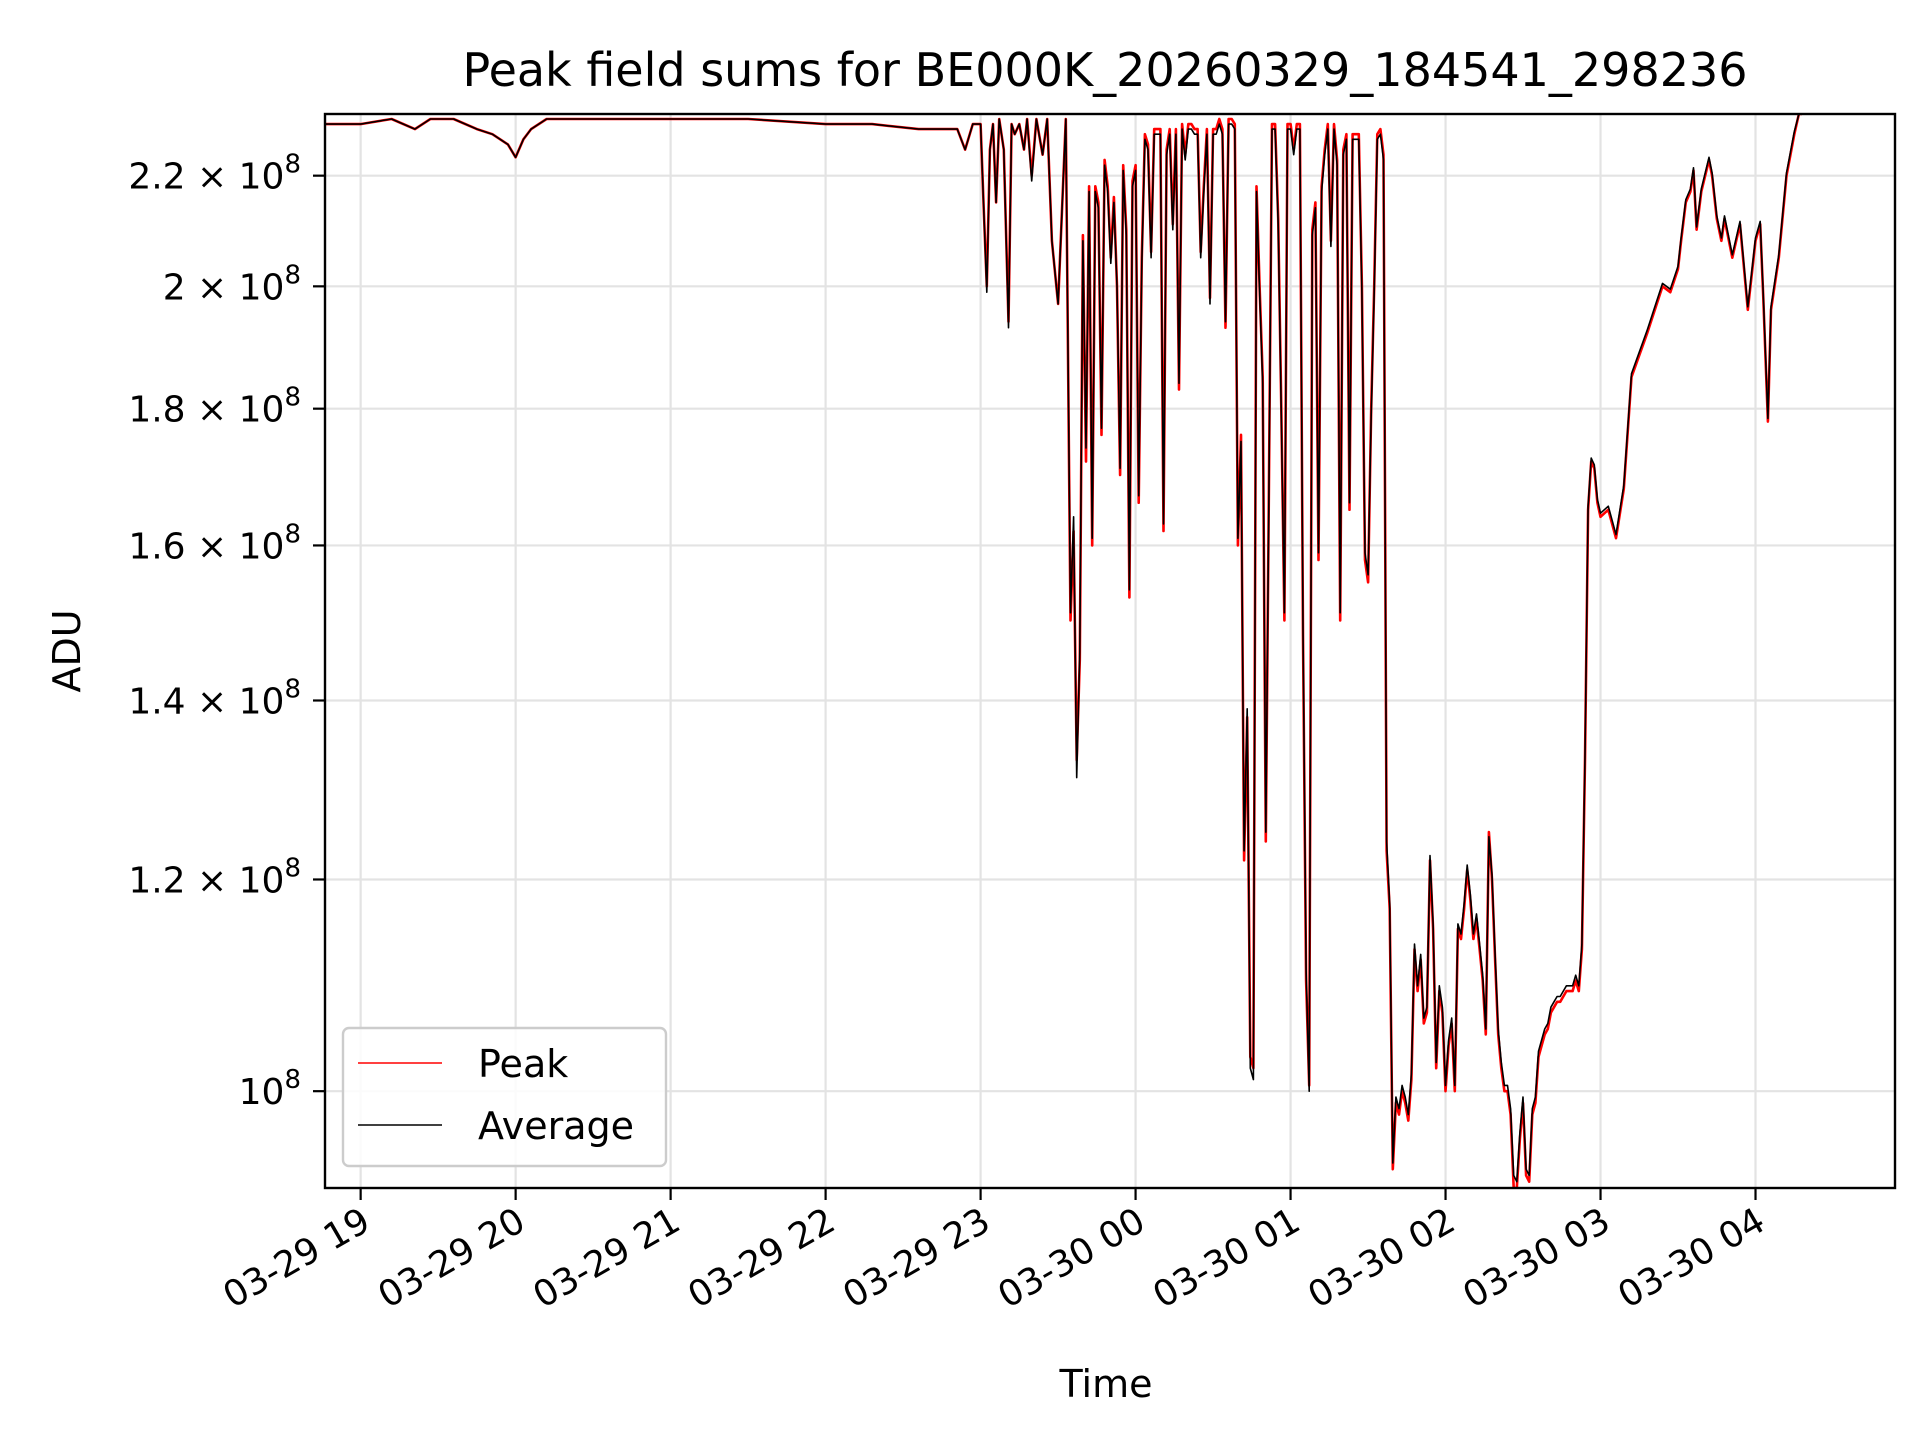 This screenshot has height=1440, width=1920. Describe the element at coordinates (504, 1097) in the screenshot. I see `legend: Peak Average` at that location.